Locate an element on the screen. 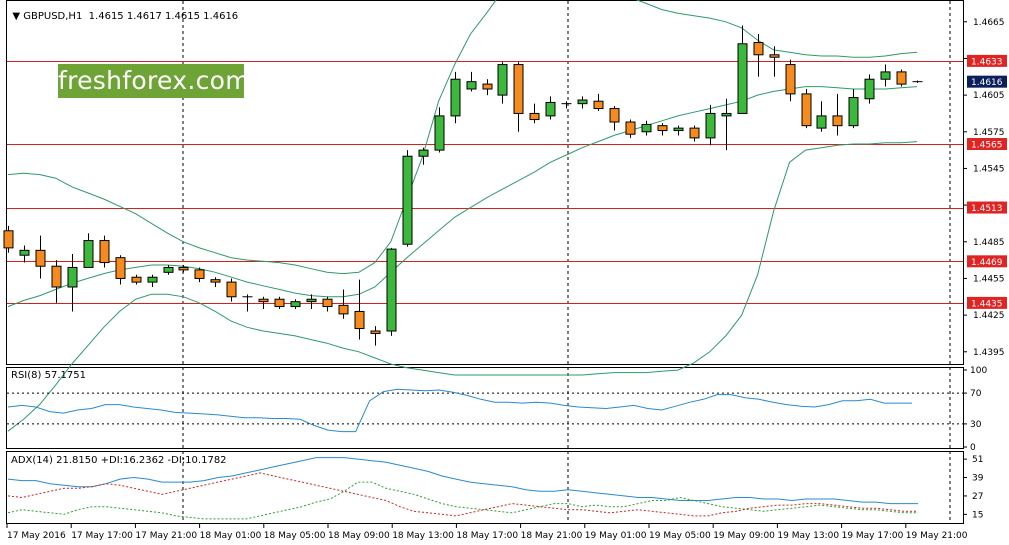 Image resolution: width=1009 pixels, height=545 pixels. level-price-label: 1.4469 is located at coordinates (987, 263).